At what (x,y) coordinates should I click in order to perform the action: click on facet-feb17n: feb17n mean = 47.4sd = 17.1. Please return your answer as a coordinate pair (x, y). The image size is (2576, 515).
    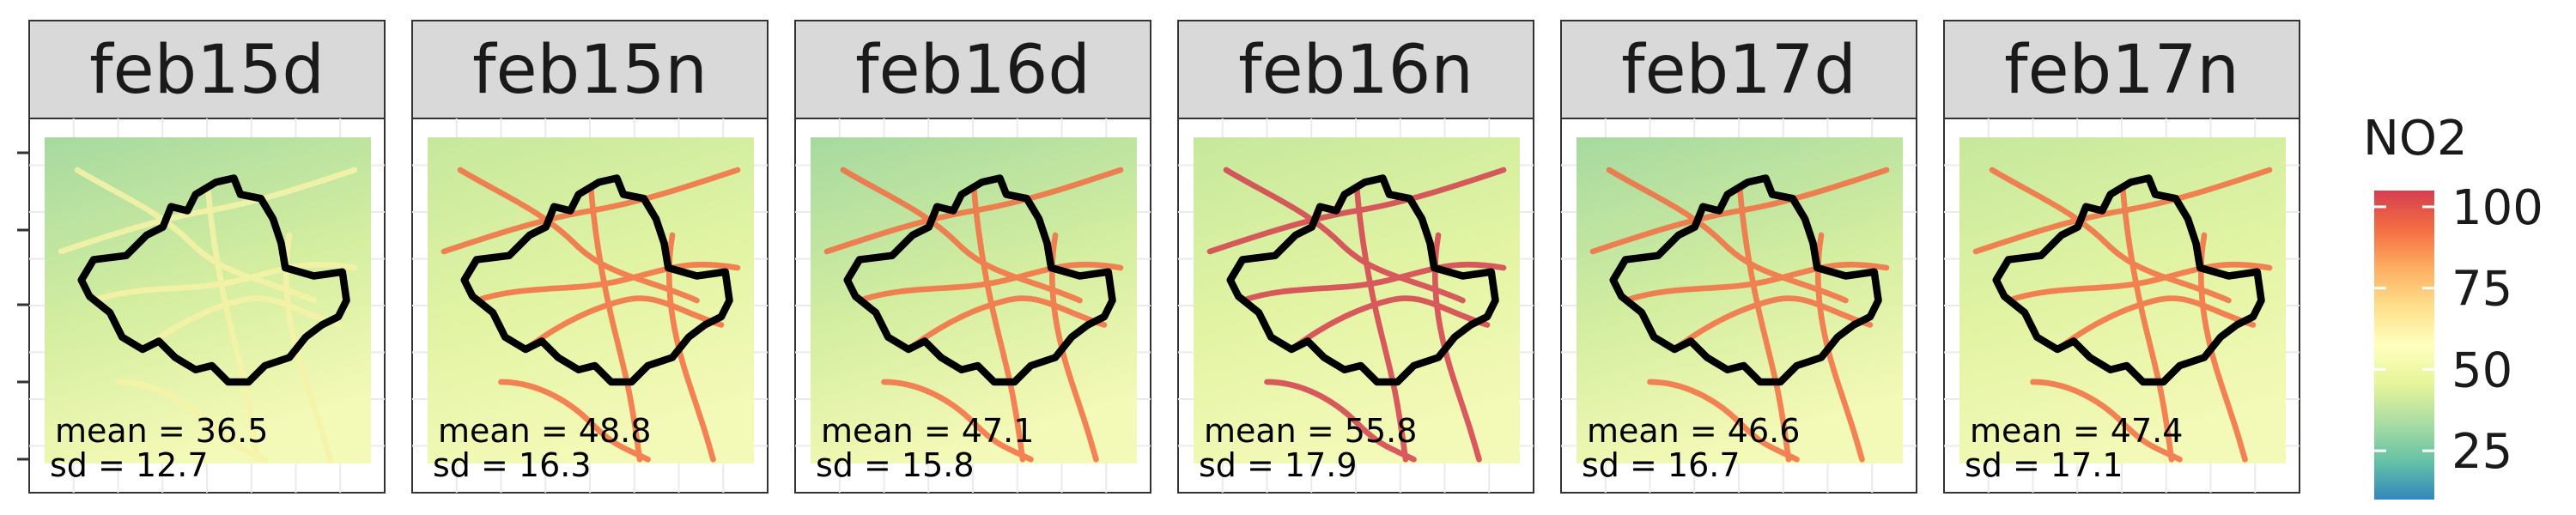
    Looking at the image, I should click on (2121, 257).